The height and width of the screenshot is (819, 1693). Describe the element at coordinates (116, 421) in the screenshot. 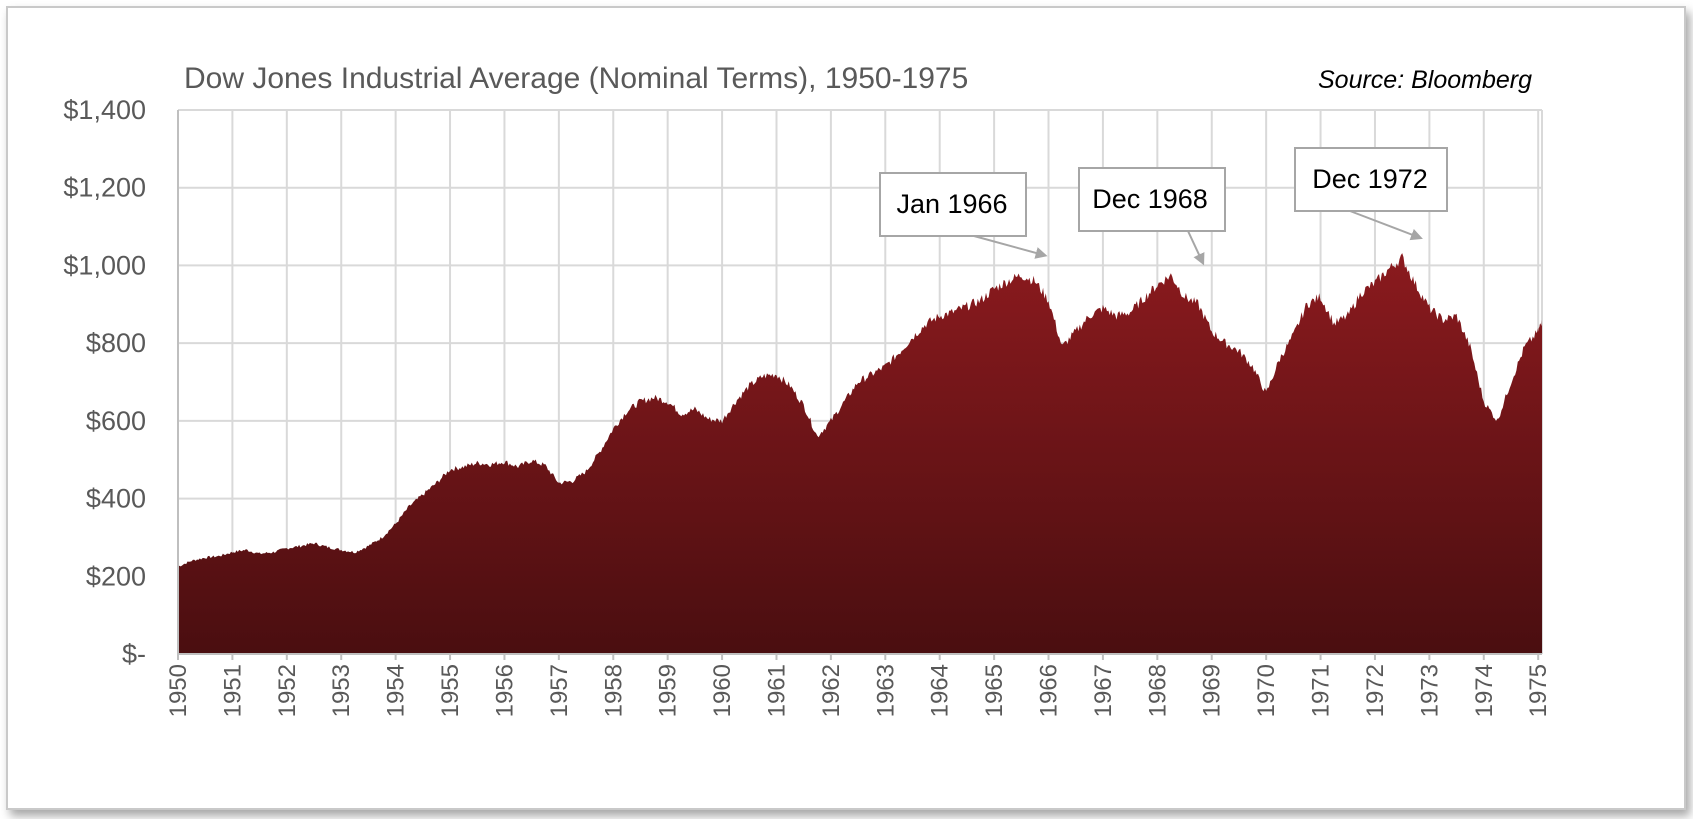

I see `y-tick-label: $600` at that location.